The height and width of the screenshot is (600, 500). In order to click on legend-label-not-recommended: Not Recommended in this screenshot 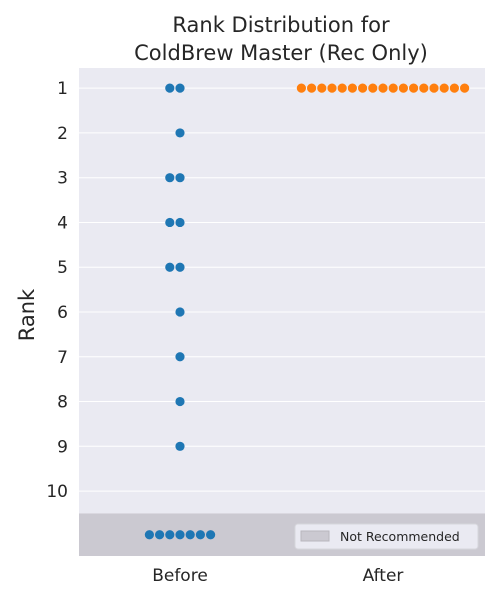, I will do `click(400, 536)`.